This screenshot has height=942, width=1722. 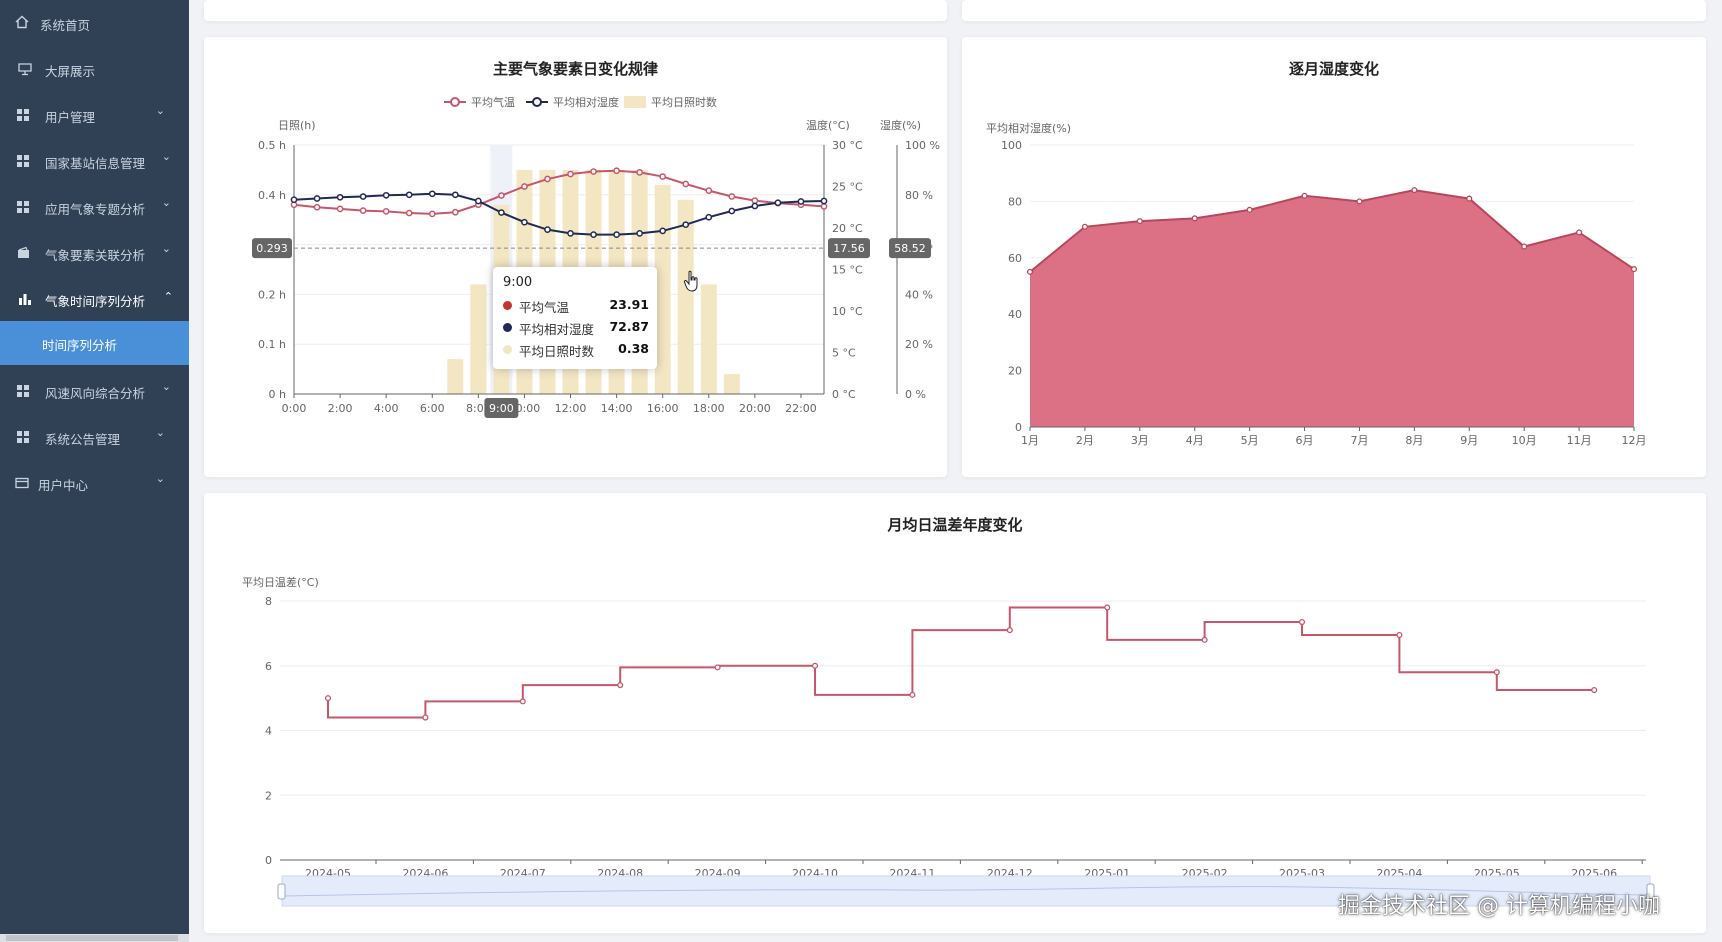 I want to click on pointer-x-label-bg, so click(x=501, y=408).